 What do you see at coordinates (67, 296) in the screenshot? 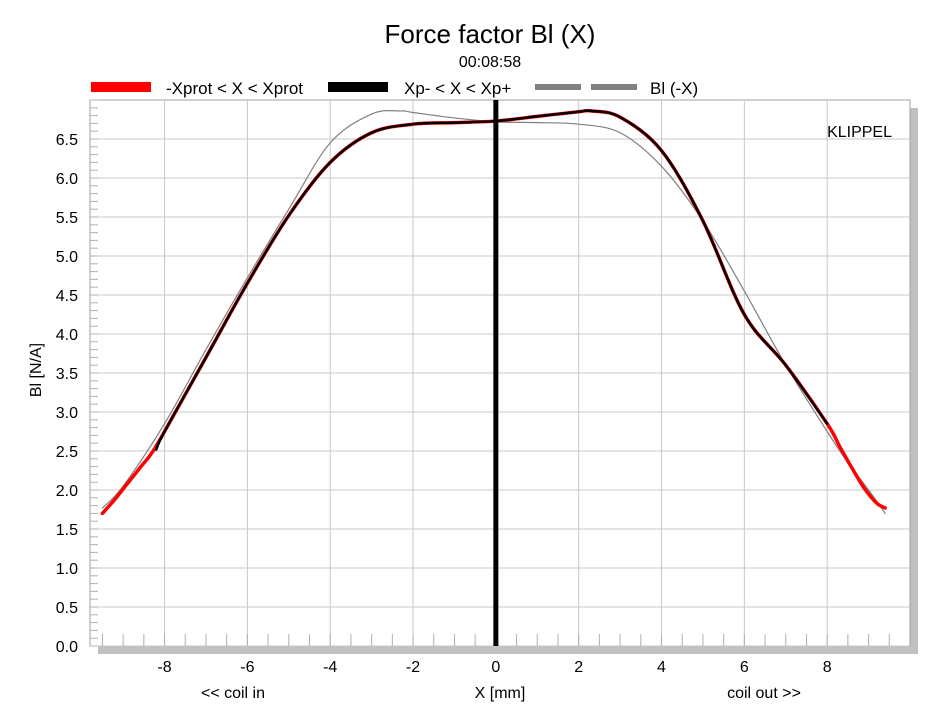
I see `y-tick-label: 4.5` at bounding box center [67, 296].